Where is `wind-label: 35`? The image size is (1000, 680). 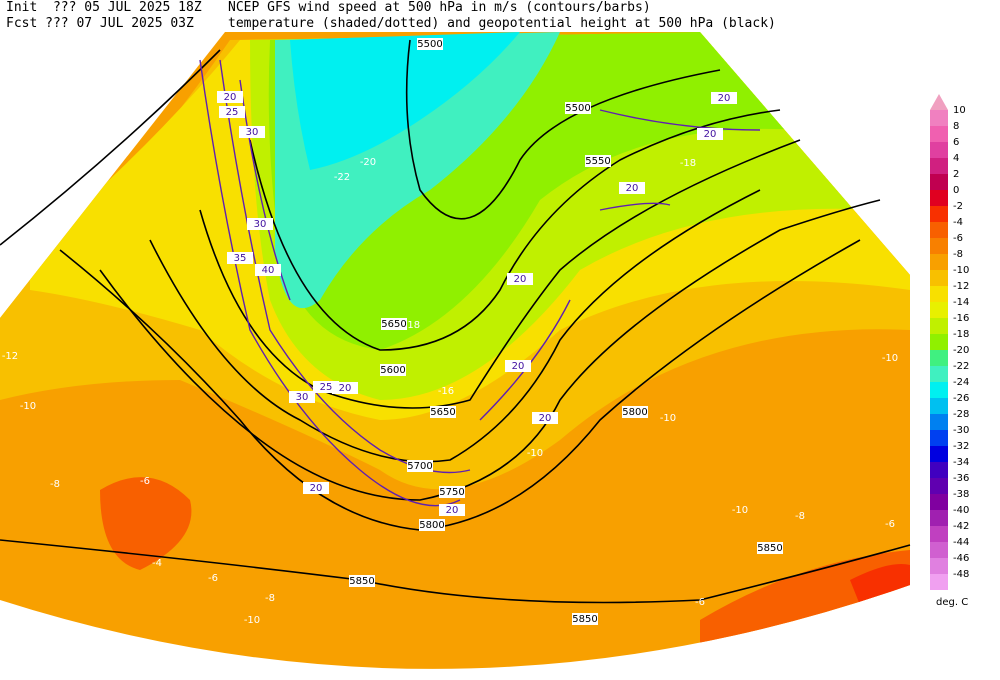 wind-label: 35 is located at coordinates (240, 258).